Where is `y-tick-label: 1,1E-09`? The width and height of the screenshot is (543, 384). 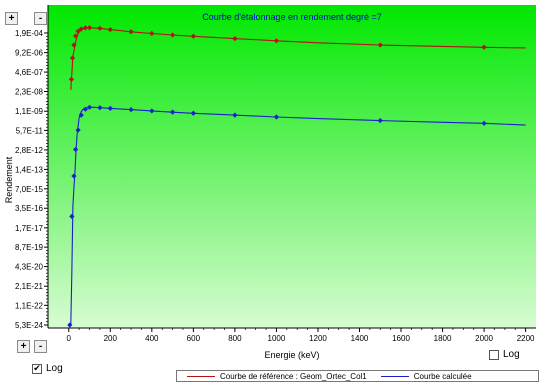 y-tick-label: 1,1E-09 is located at coordinates (29, 111).